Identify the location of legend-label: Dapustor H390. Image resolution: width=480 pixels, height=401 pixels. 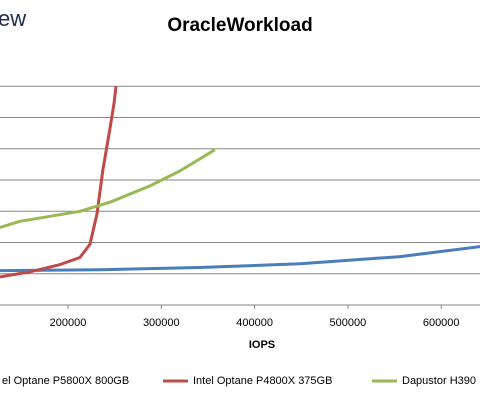
(439, 381).